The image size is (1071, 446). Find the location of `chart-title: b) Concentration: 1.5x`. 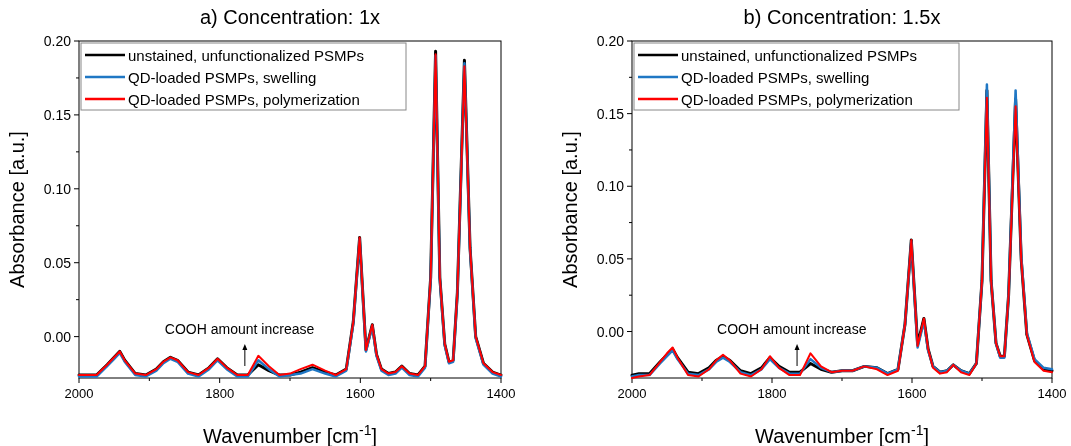

chart-title: b) Concentration: 1.5x is located at coordinates (842, 17).